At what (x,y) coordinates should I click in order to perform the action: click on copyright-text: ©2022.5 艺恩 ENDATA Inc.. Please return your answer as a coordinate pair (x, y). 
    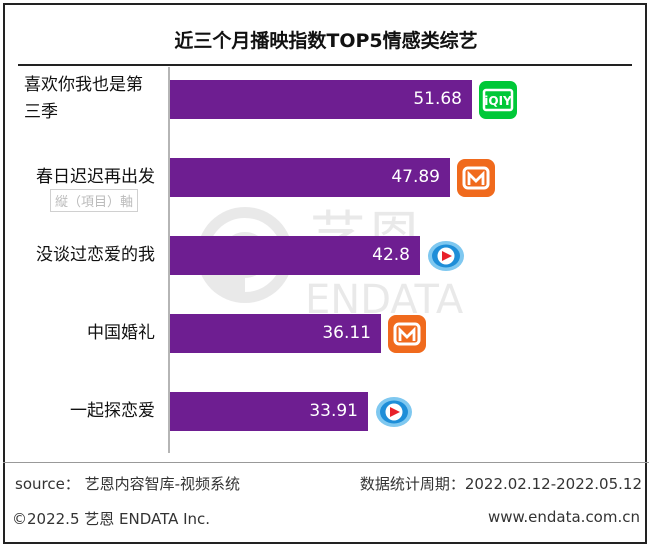
    Looking at the image, I should click on (111, 519).